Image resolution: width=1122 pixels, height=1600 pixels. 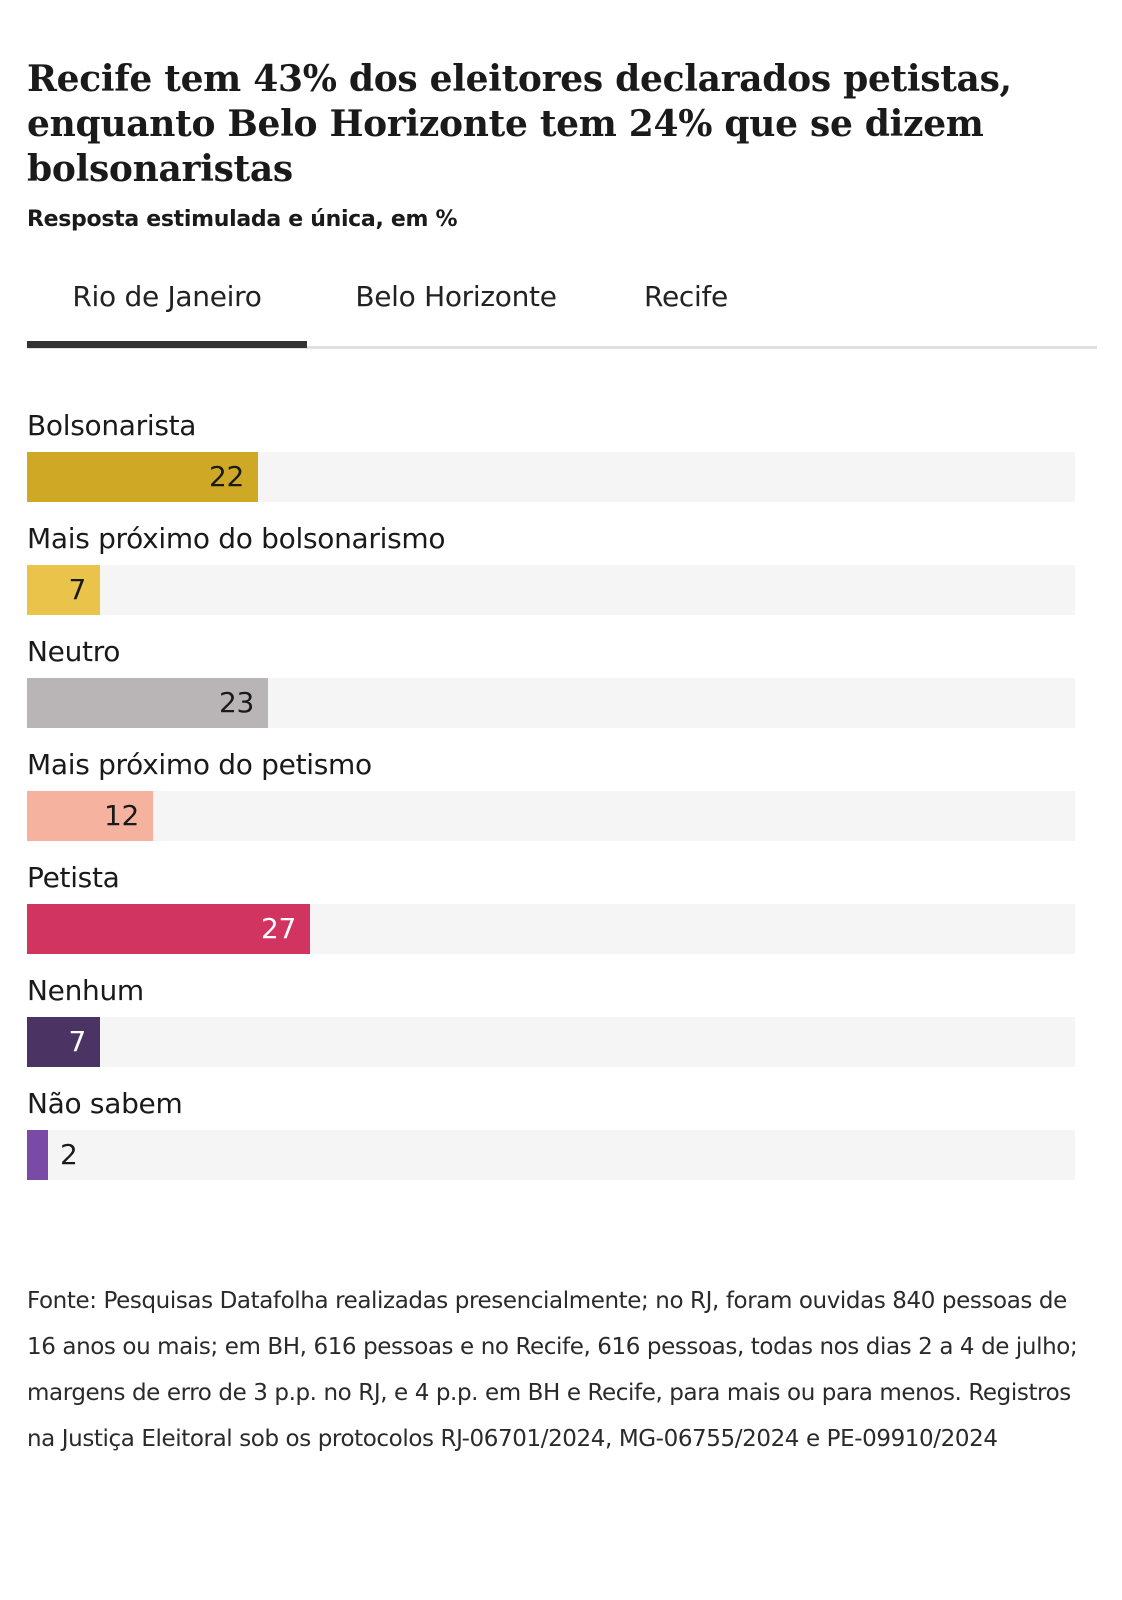 What do you see at coordinates (551, 929) in the screenshot?
I see `bar-track: 27` at bounding box center [551, 929].